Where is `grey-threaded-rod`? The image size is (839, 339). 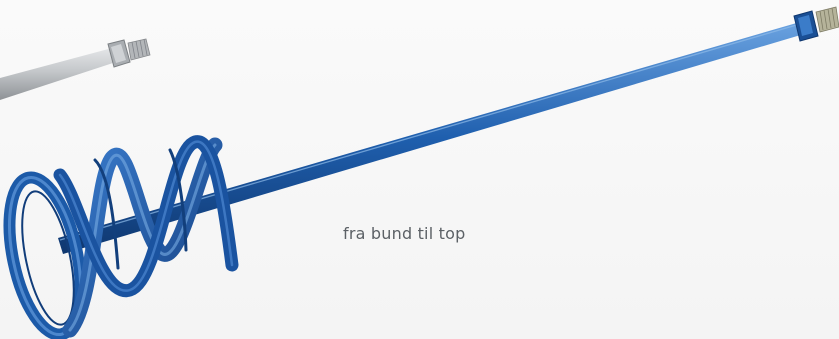 grey-threaded-rod is located at coordinates (75, 69).